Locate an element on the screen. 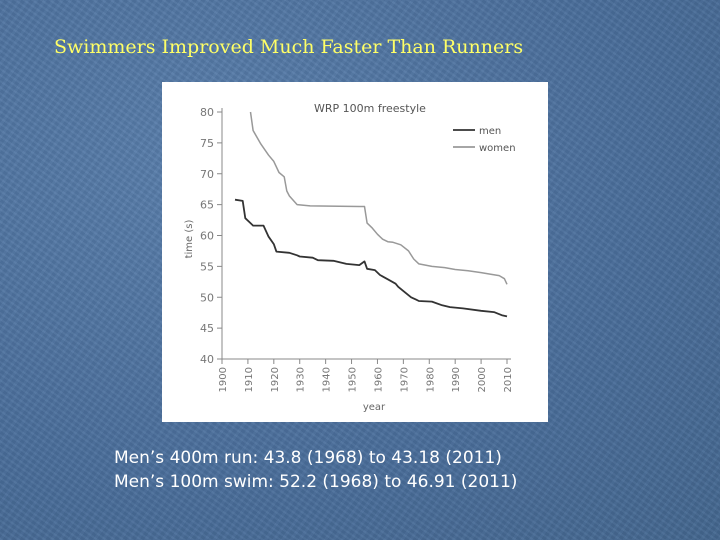 The width and height of the screenshot is (720, 540). y-tick-label: 75 is located at coordinates (207, 143).